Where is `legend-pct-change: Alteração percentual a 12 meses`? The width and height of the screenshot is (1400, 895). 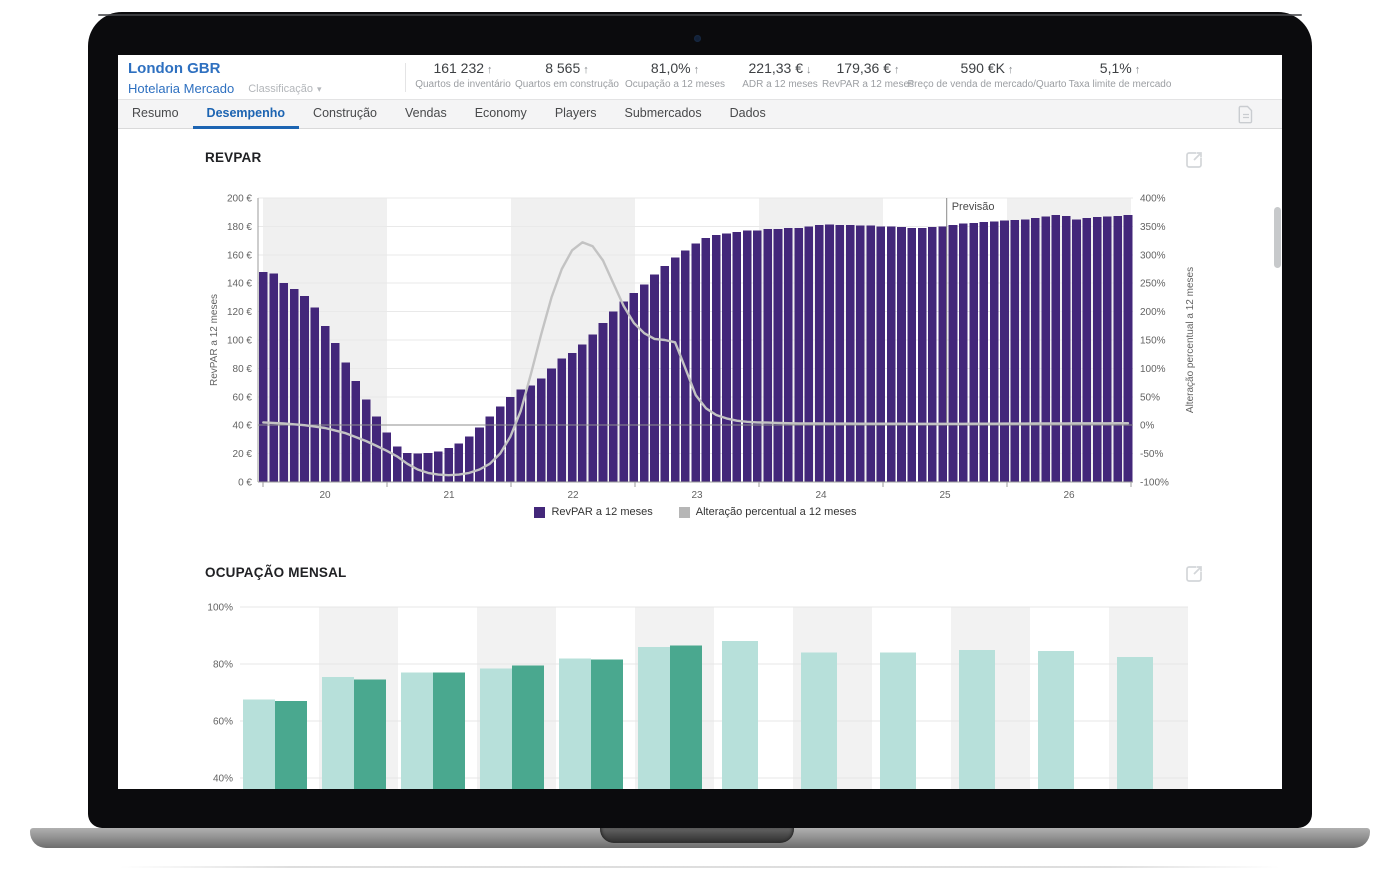 legend-pct-change: Alteração percentual a 12 meses is located at coordinates (767, 512).